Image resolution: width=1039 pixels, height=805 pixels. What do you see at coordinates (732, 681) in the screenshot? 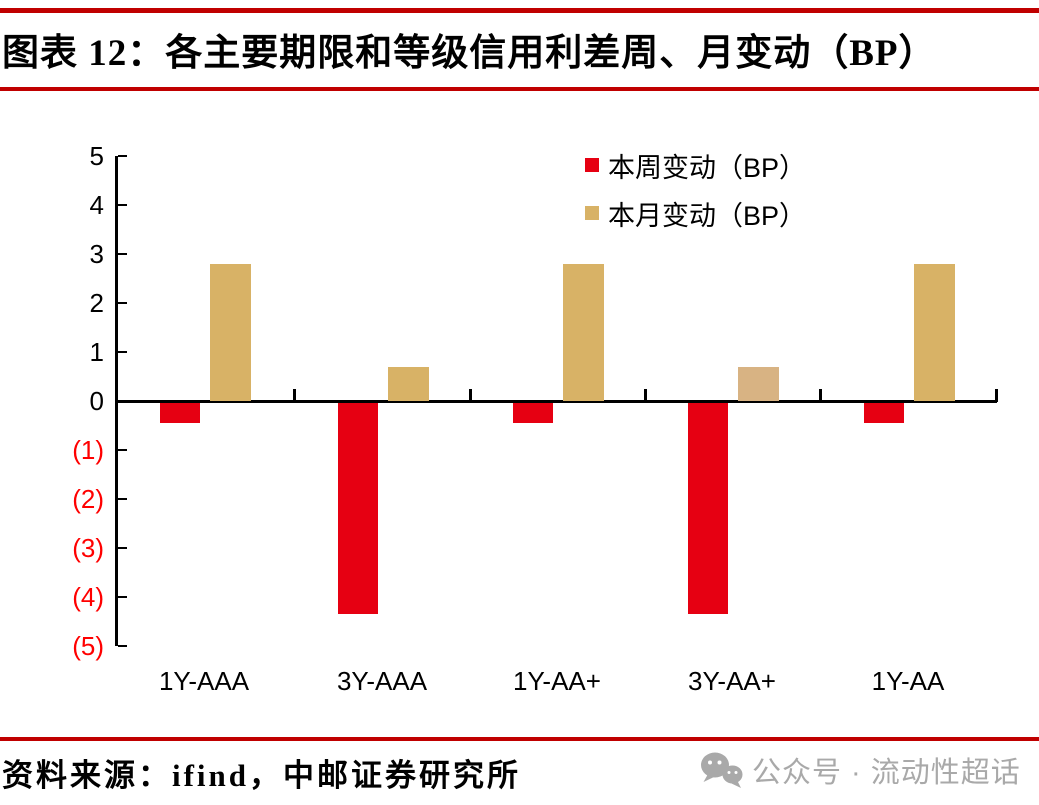
I see `x-category-label: 3Y-AA+` at bounding box center [732, 681].